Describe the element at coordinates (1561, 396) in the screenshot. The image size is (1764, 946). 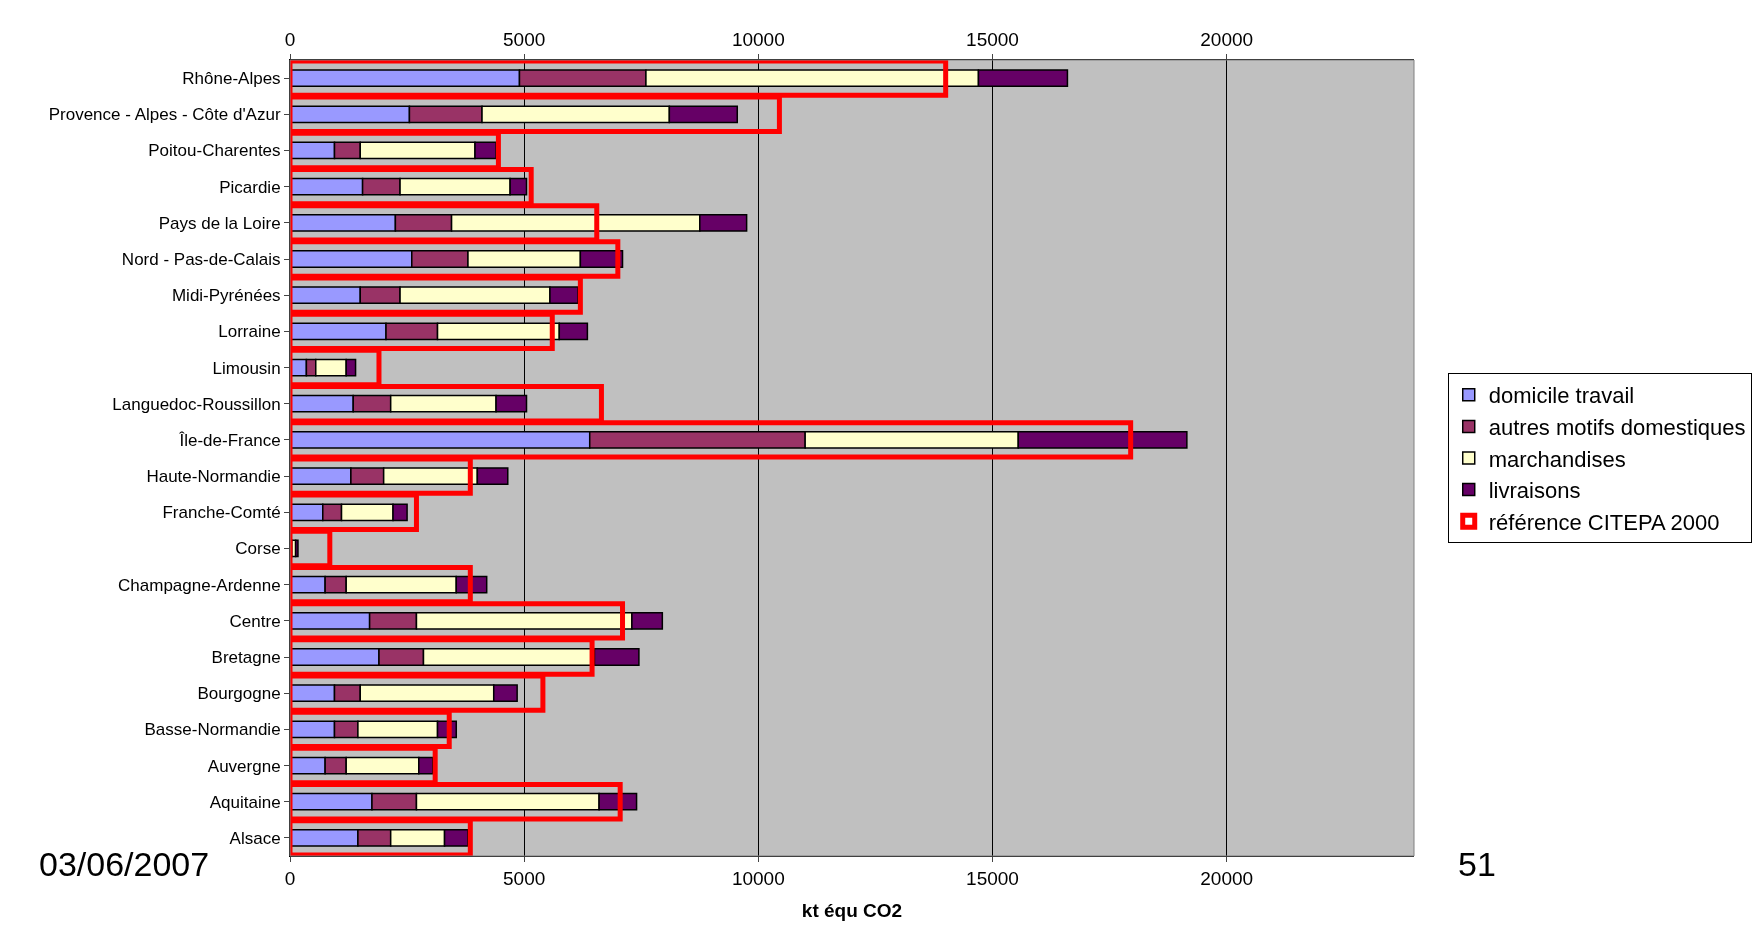
I see `legend-label: domicile travail` at that location.